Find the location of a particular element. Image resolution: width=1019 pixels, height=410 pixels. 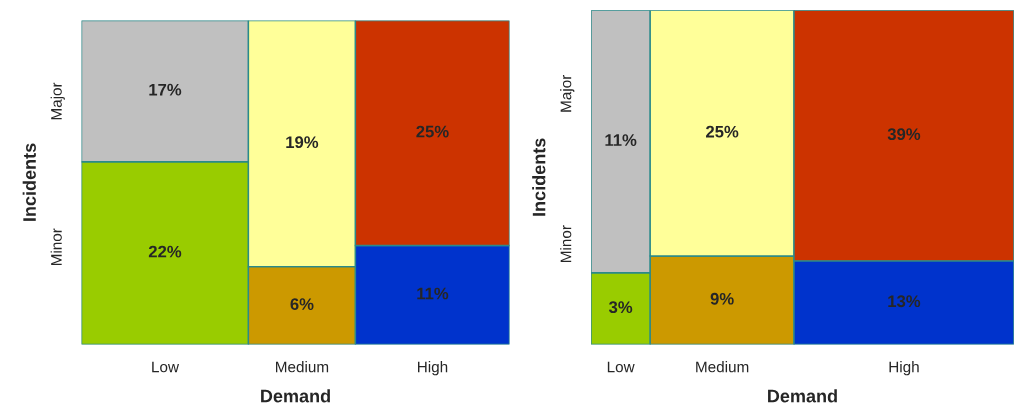

data-label: 9% is located at coordinates (722, 298).